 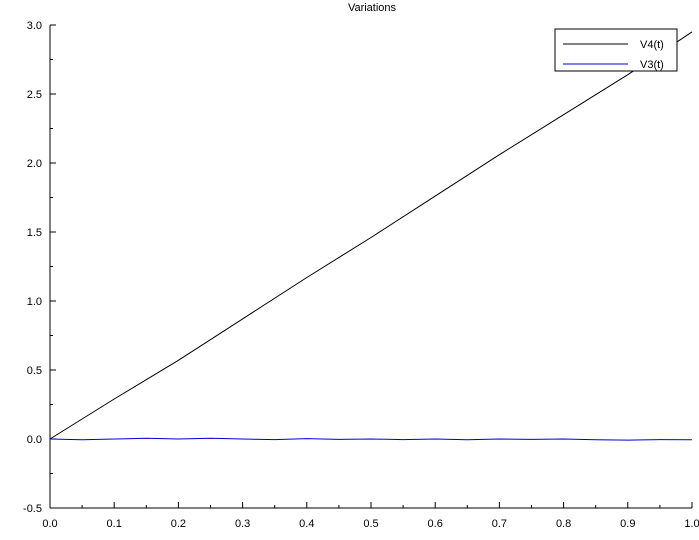 What do you see at coordinates (691, 524) in the screenshot?
I see `x-tick-label: 1.0` at bounding box center [691, 524].